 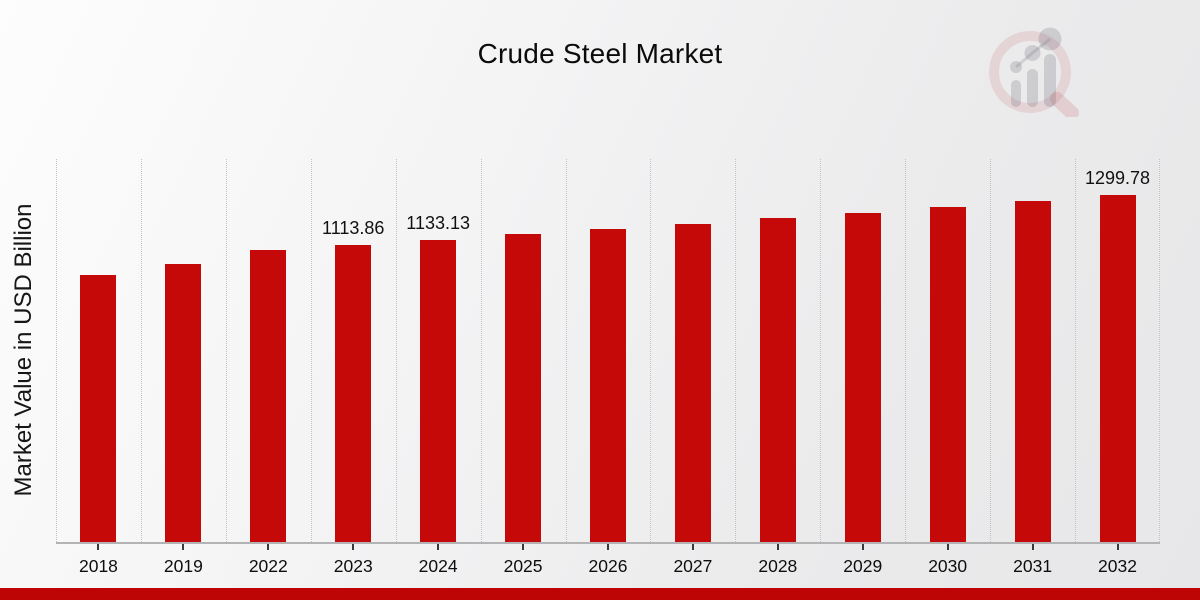 I want to click on bar-column-2022: 2022, so click(x=268, y=367).